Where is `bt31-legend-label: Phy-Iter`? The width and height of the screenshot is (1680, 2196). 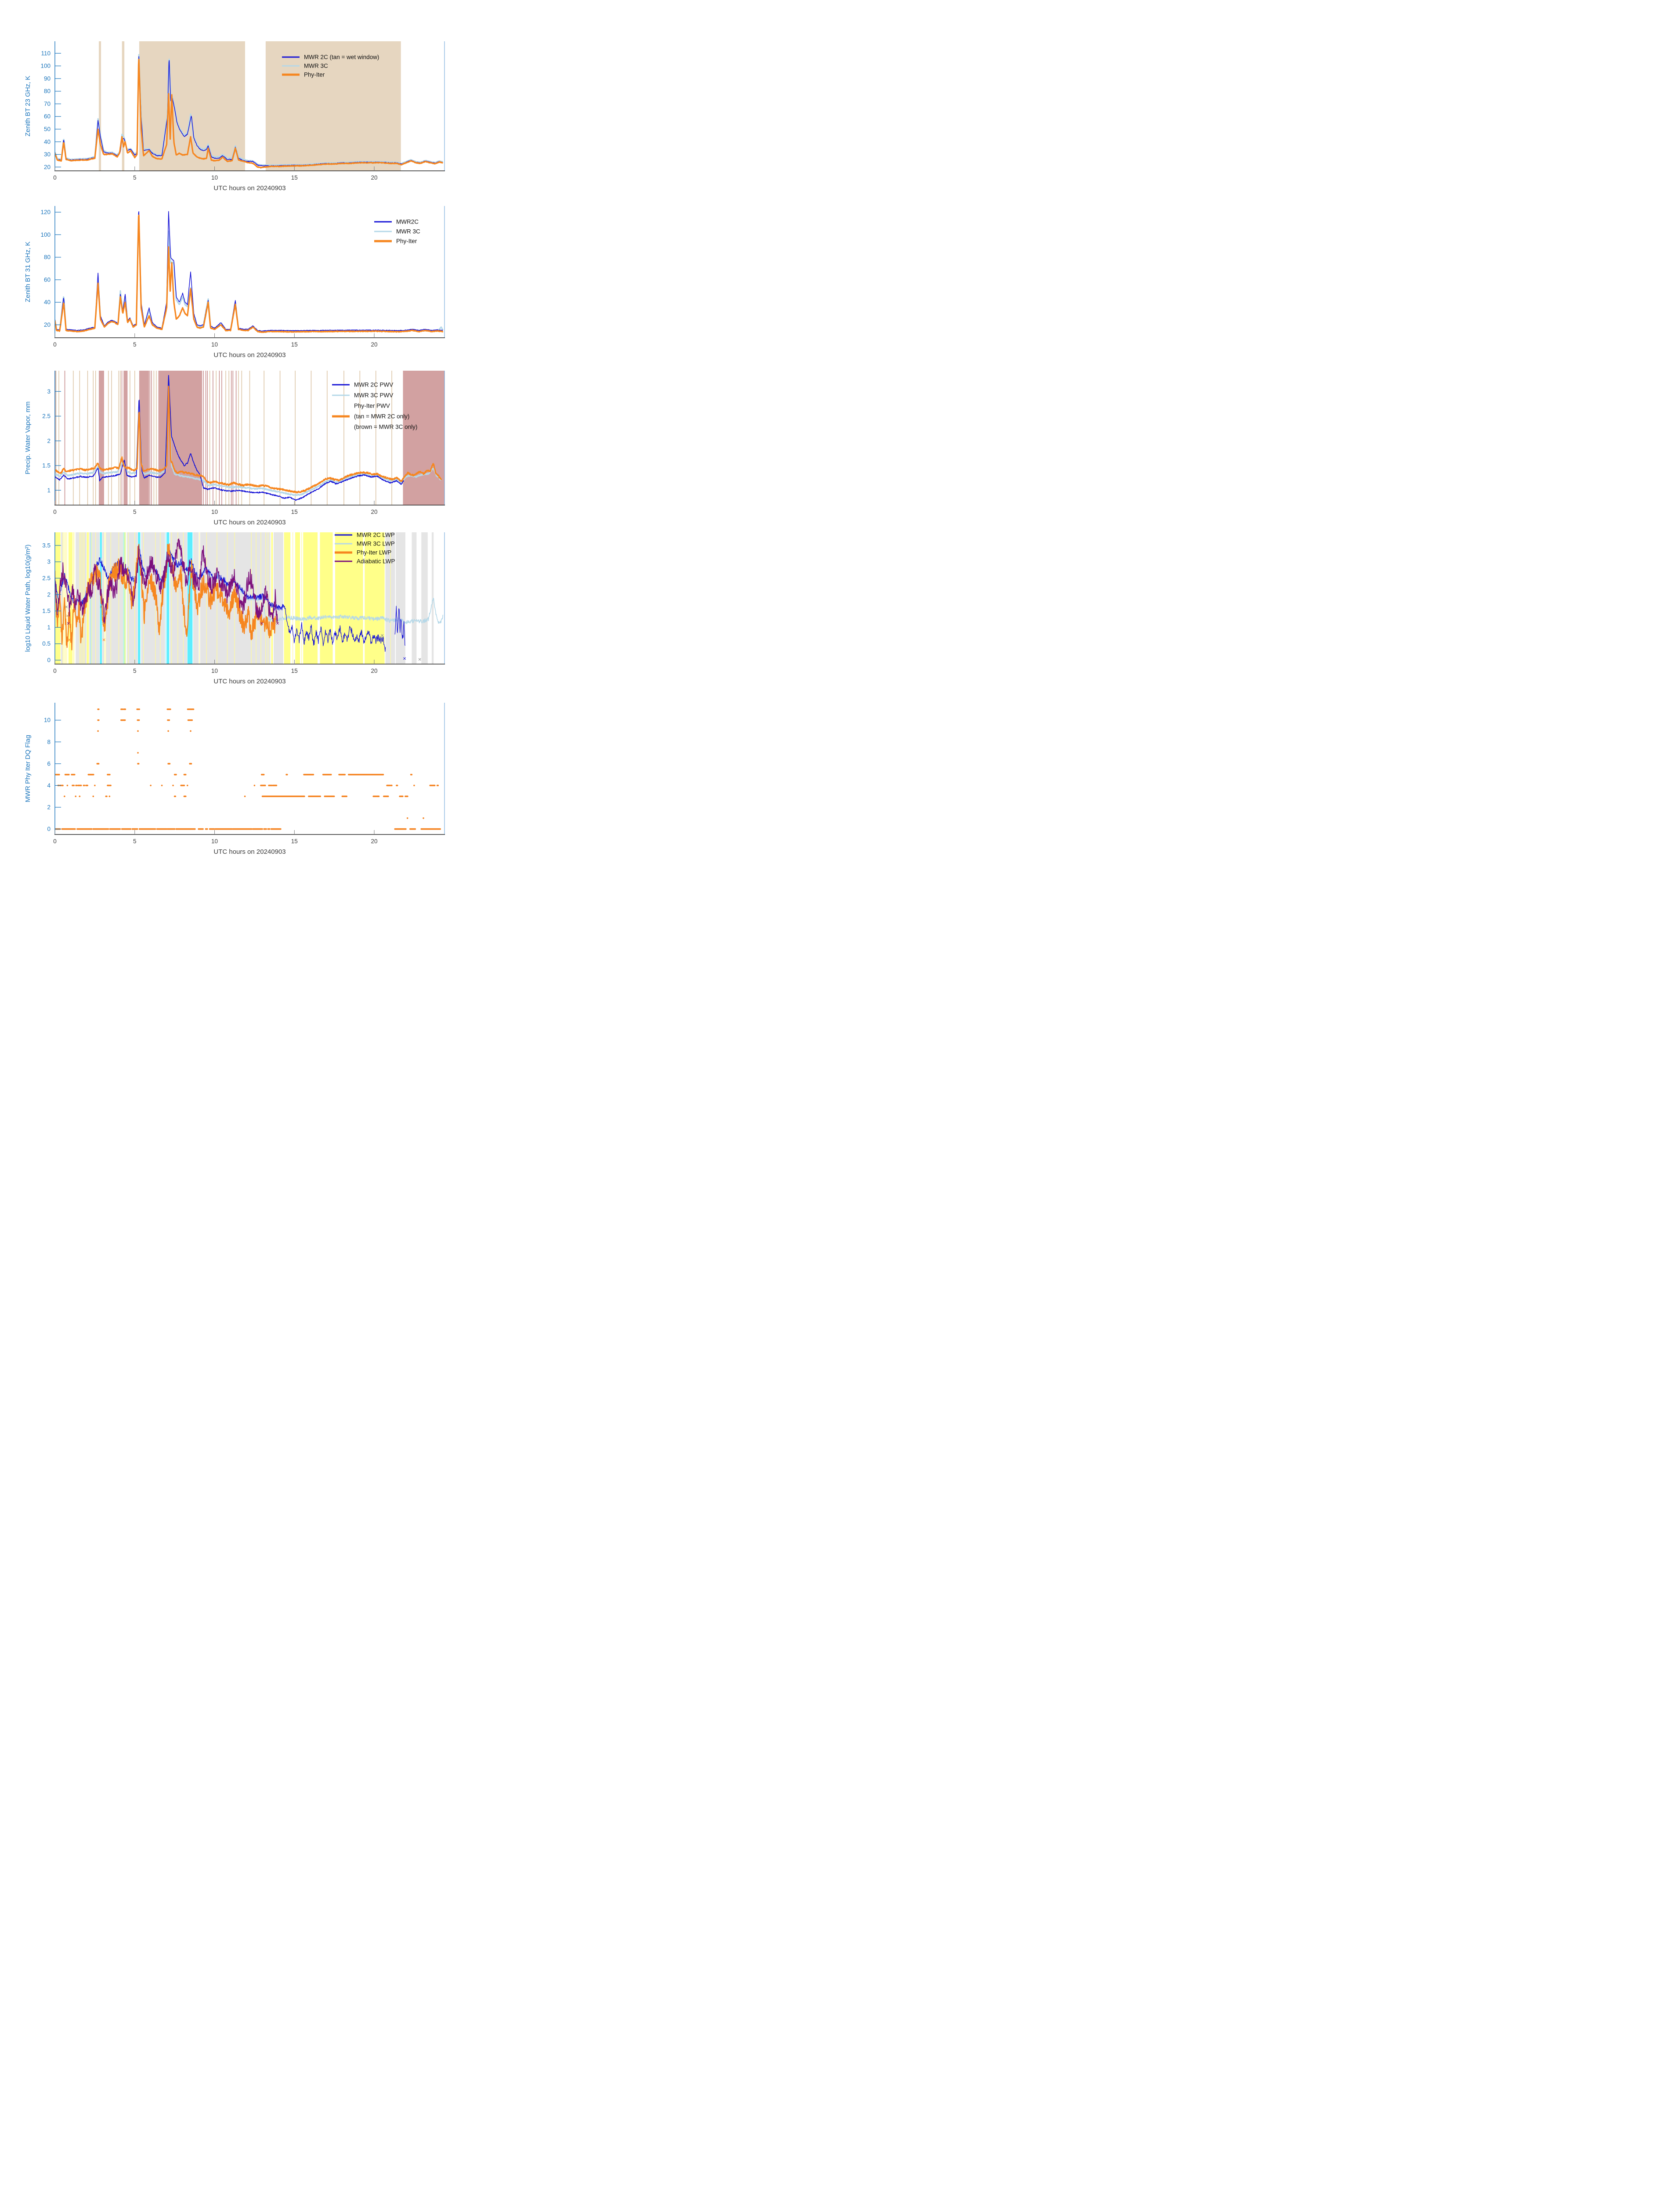
bt31-legend-label: Phy-Iter is located at coordinates (406, 241).